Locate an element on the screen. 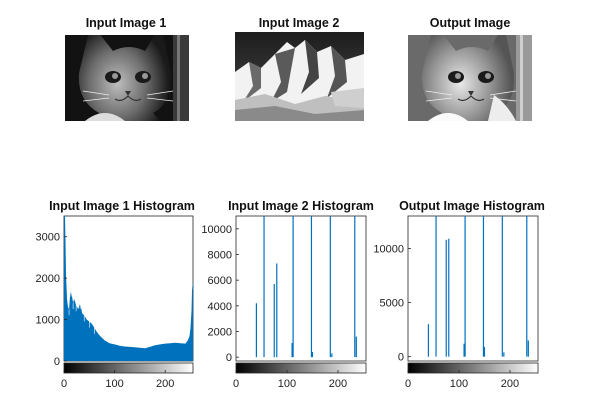  input-image-1-panel: Input Image 1 is located at coordinates (127, 68).